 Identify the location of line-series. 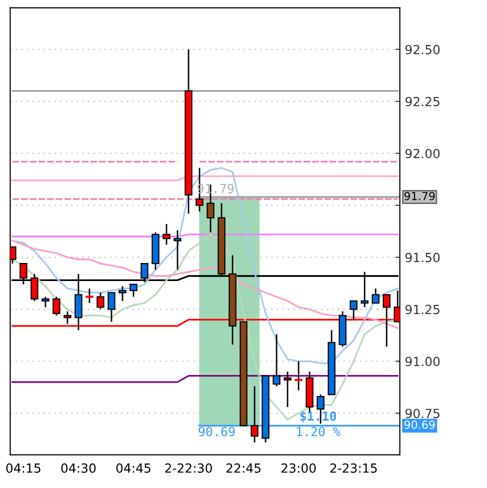
(205, 284).